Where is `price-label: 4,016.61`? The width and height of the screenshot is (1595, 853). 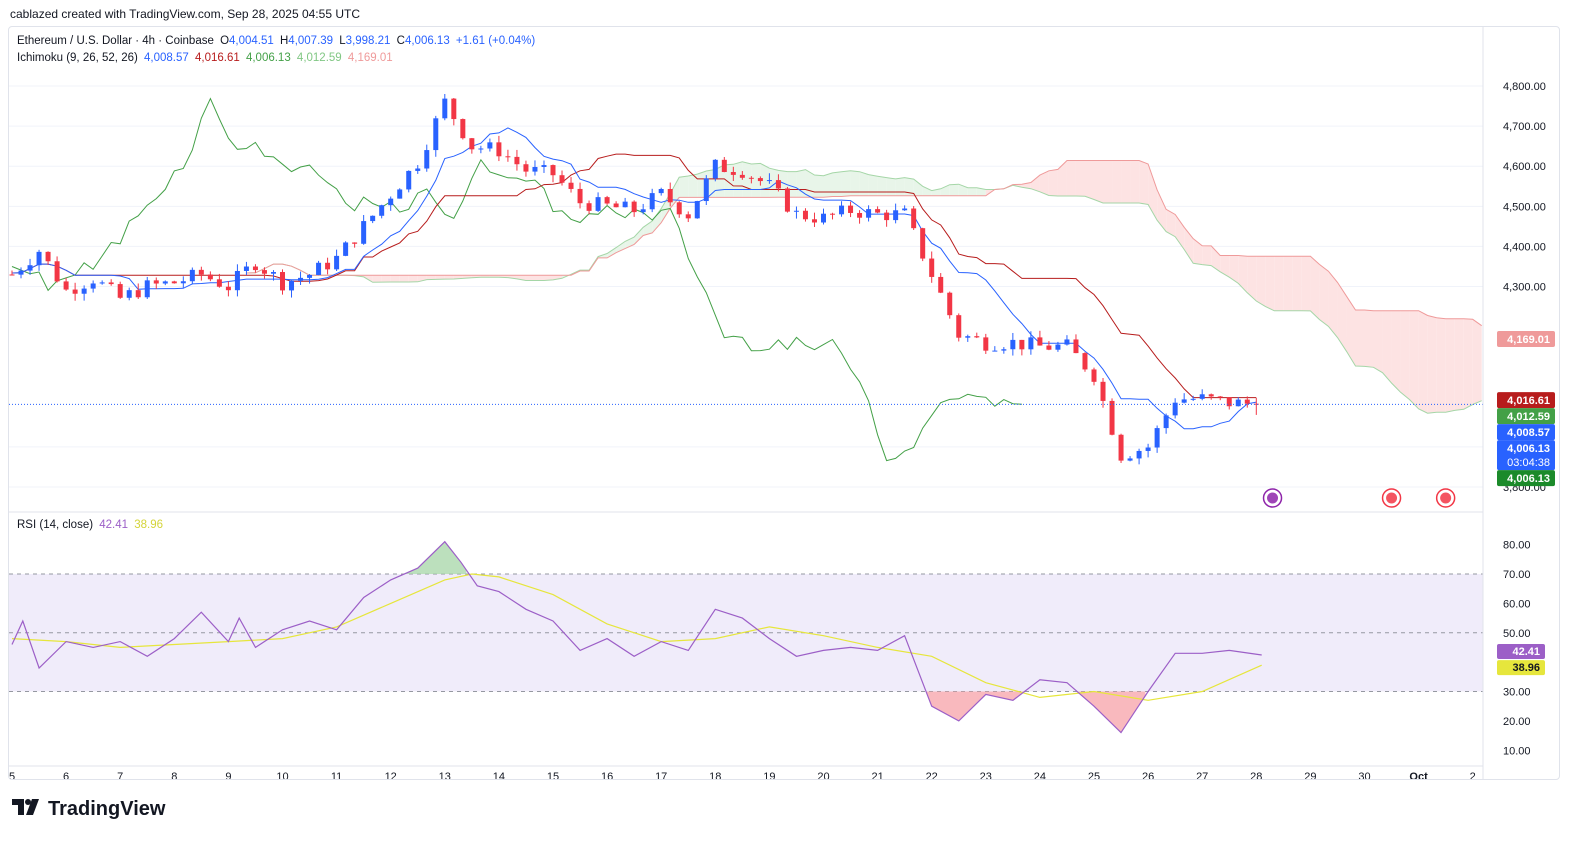
price-label: 4,016.61 is located at coordinates (1526, 400).